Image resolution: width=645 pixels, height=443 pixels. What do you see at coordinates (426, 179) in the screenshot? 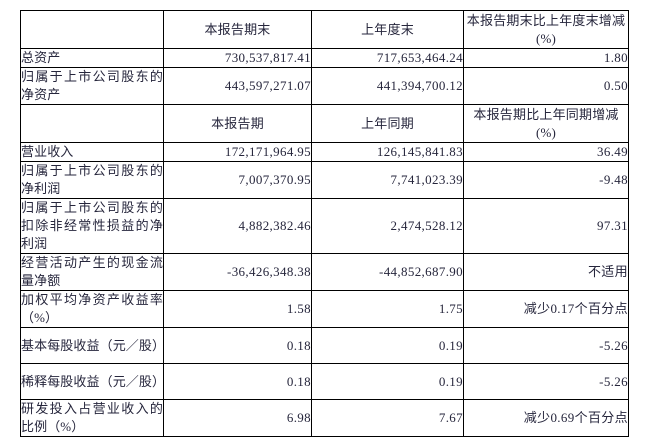
I see `cell-value: 7,741,023.39` at bounding box center [426, 179].